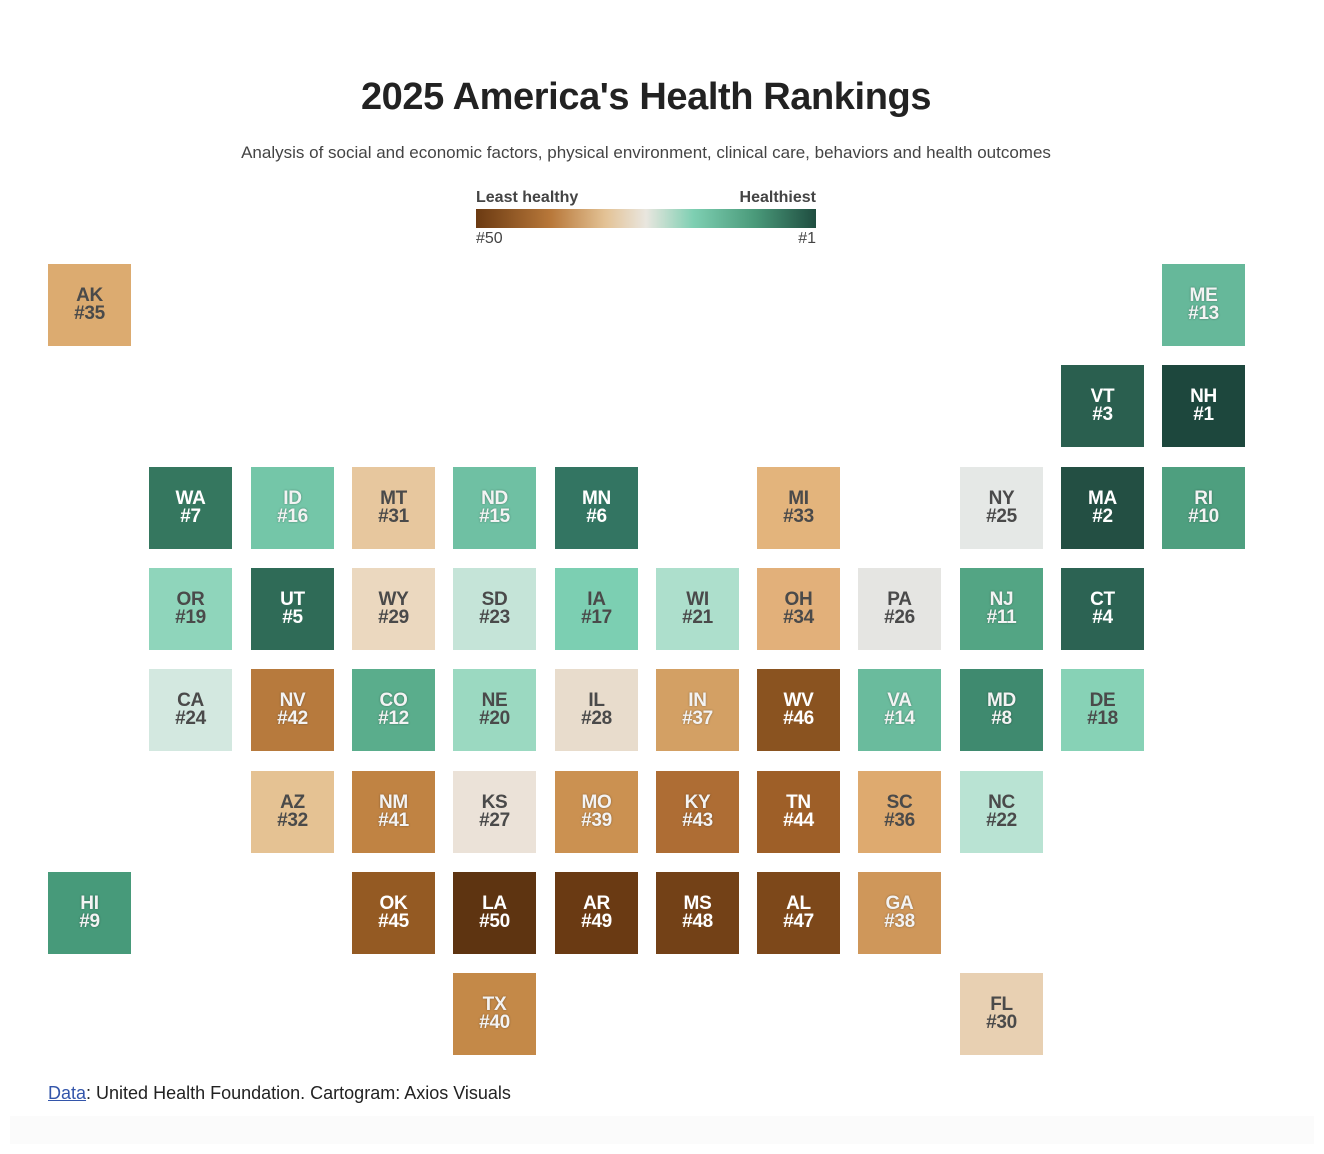  What do you see at coordinates (1203, 498) in the screenshot?
I see `state-abbr: RI` at bounding box center [1203, 498].